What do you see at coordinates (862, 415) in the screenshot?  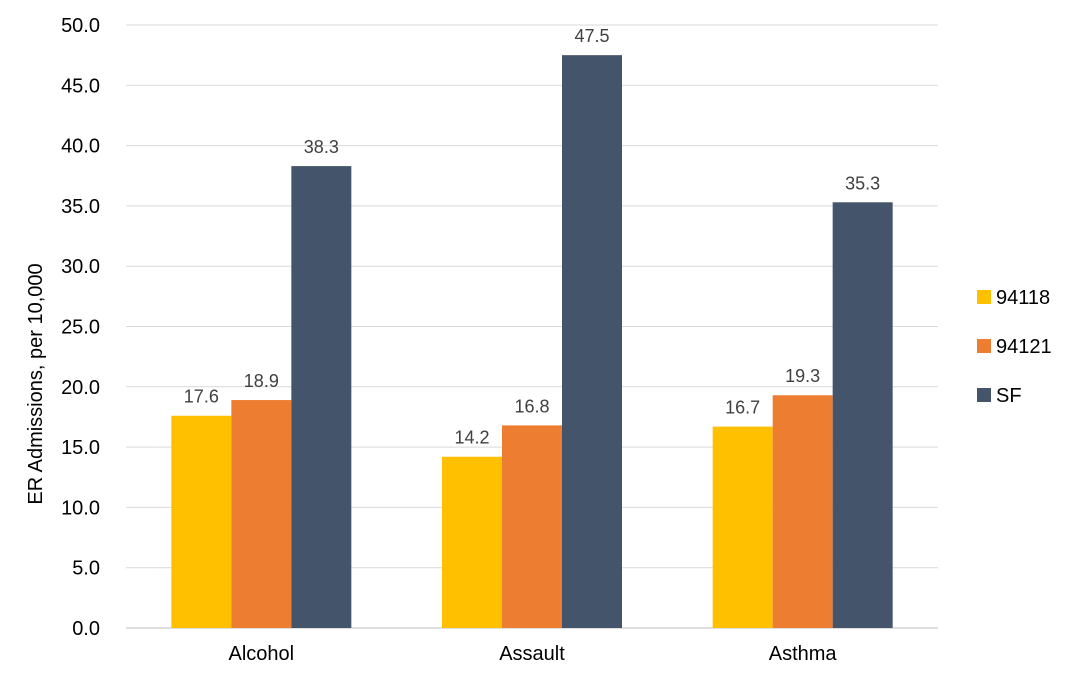 I see `bar-asthma-sf` at bounding box center [862, 415].